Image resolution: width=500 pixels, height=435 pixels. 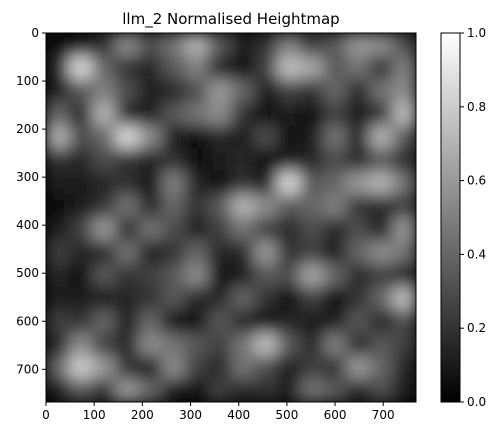 I want to click on colorbar-tick-label: 0.8, so click(x=476, y=107).